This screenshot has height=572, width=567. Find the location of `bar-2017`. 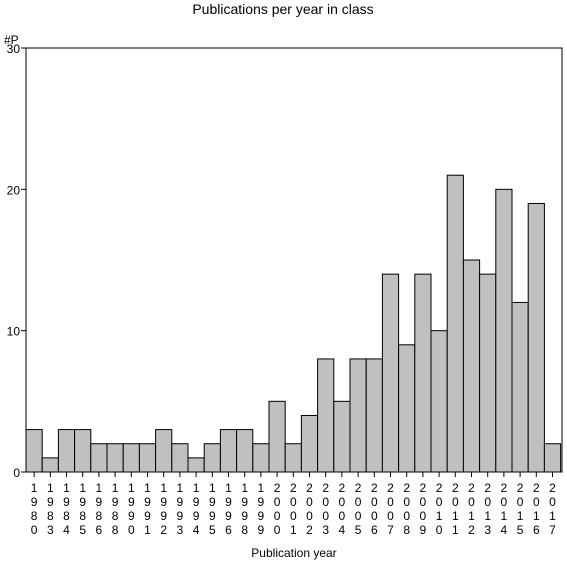

bar-2017 is located at coordinates (552, 458).